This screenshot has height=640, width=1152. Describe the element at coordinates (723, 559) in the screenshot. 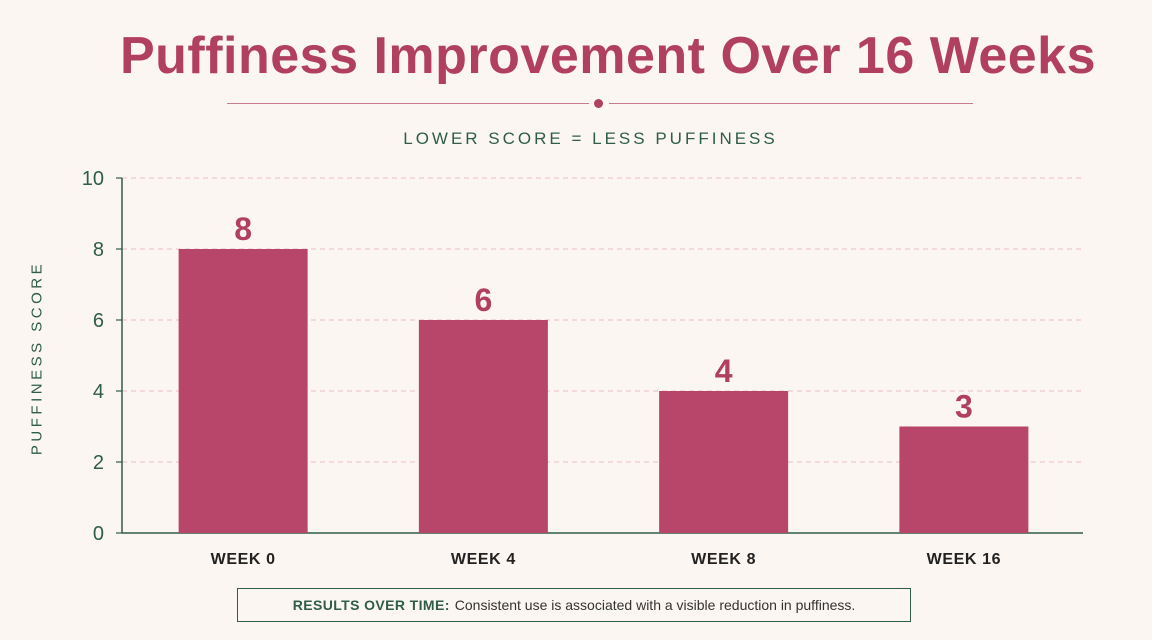

I see `x-tick-label: WEEK 8` at that location.